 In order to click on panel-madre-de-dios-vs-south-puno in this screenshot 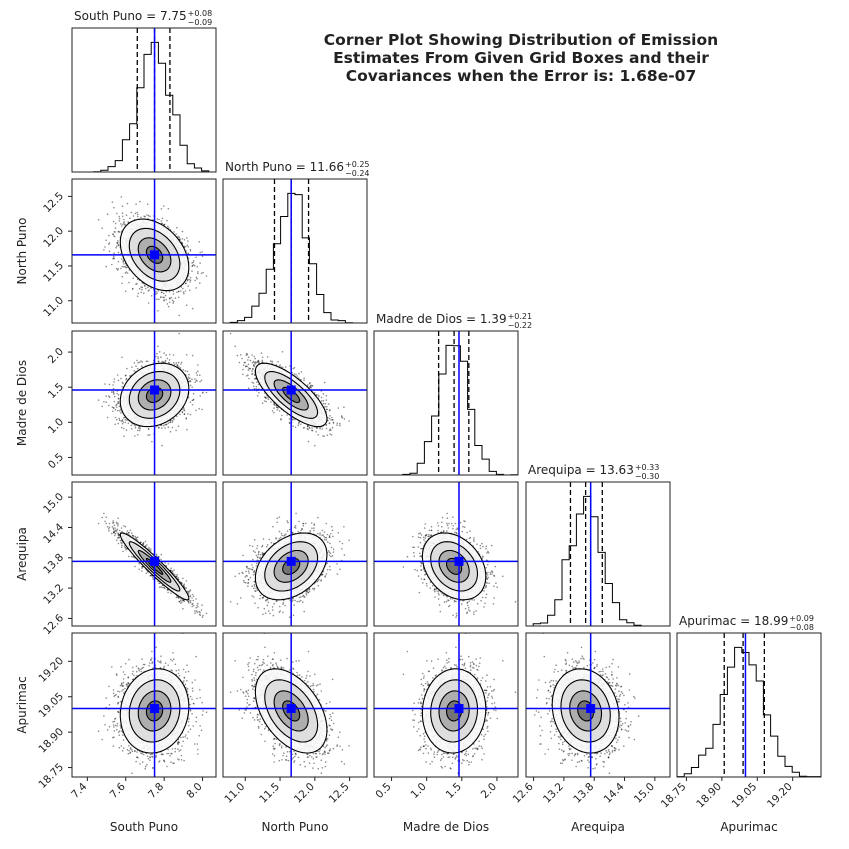, I will do `click(144, 403)`.